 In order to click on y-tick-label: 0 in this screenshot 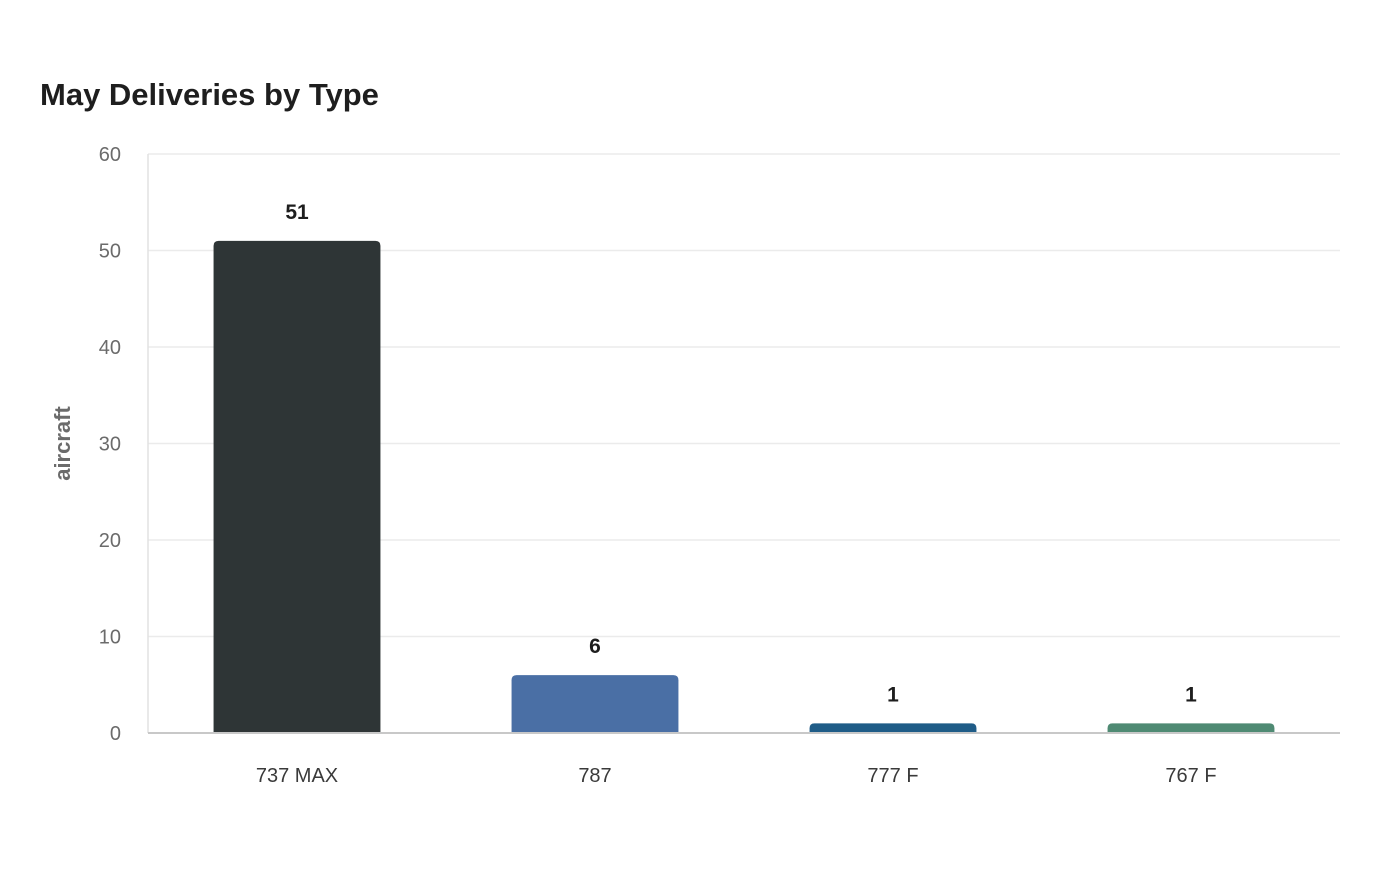, I will do `click(115, 734)`.